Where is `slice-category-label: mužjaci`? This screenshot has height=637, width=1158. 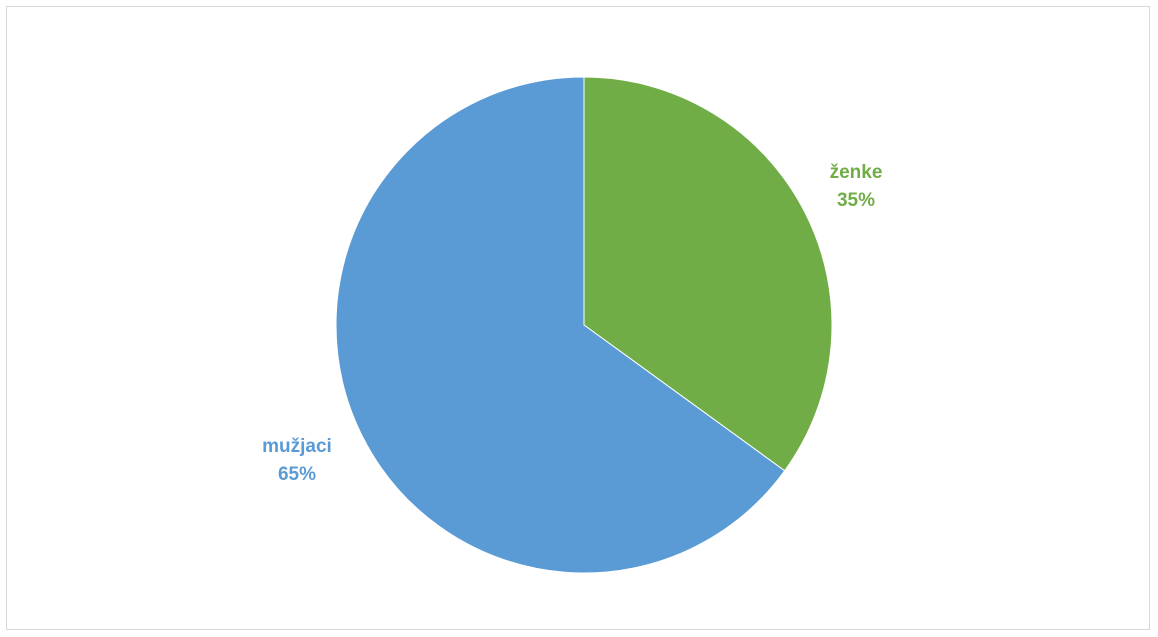
slice-category-label: mužjaci is located at coordinates (297, 446).